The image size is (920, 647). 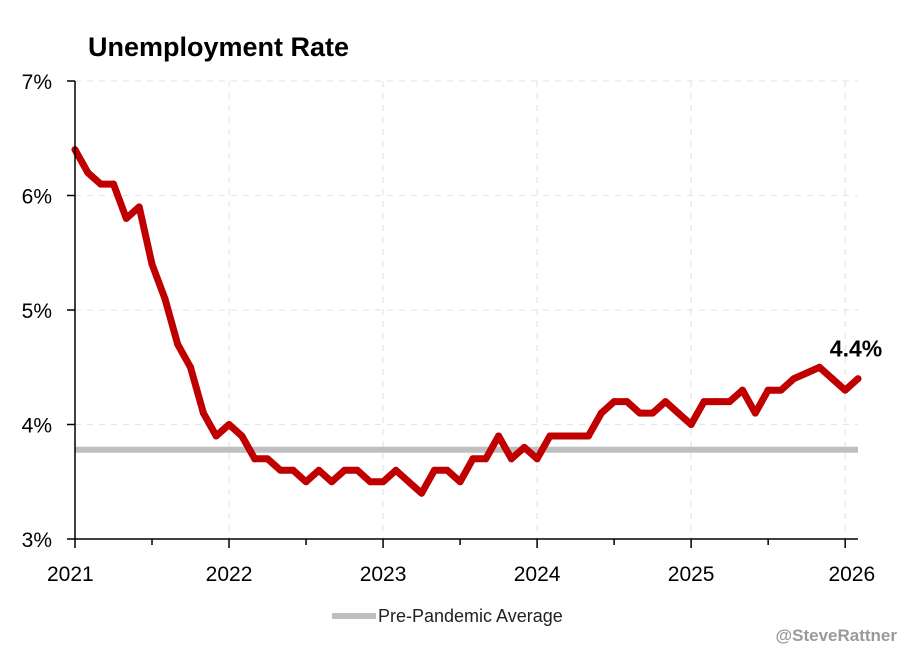 I want to click on y-tick-label: 5%, so click(x=37, y=311).